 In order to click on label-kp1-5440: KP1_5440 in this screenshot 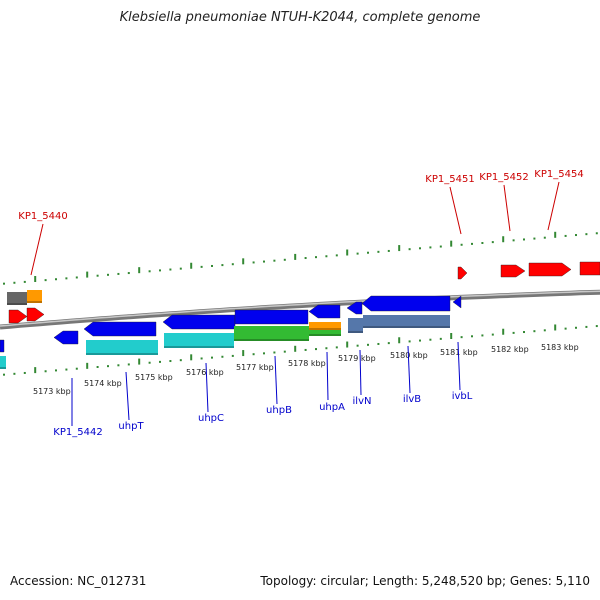, I will do `click(42, 216)`.